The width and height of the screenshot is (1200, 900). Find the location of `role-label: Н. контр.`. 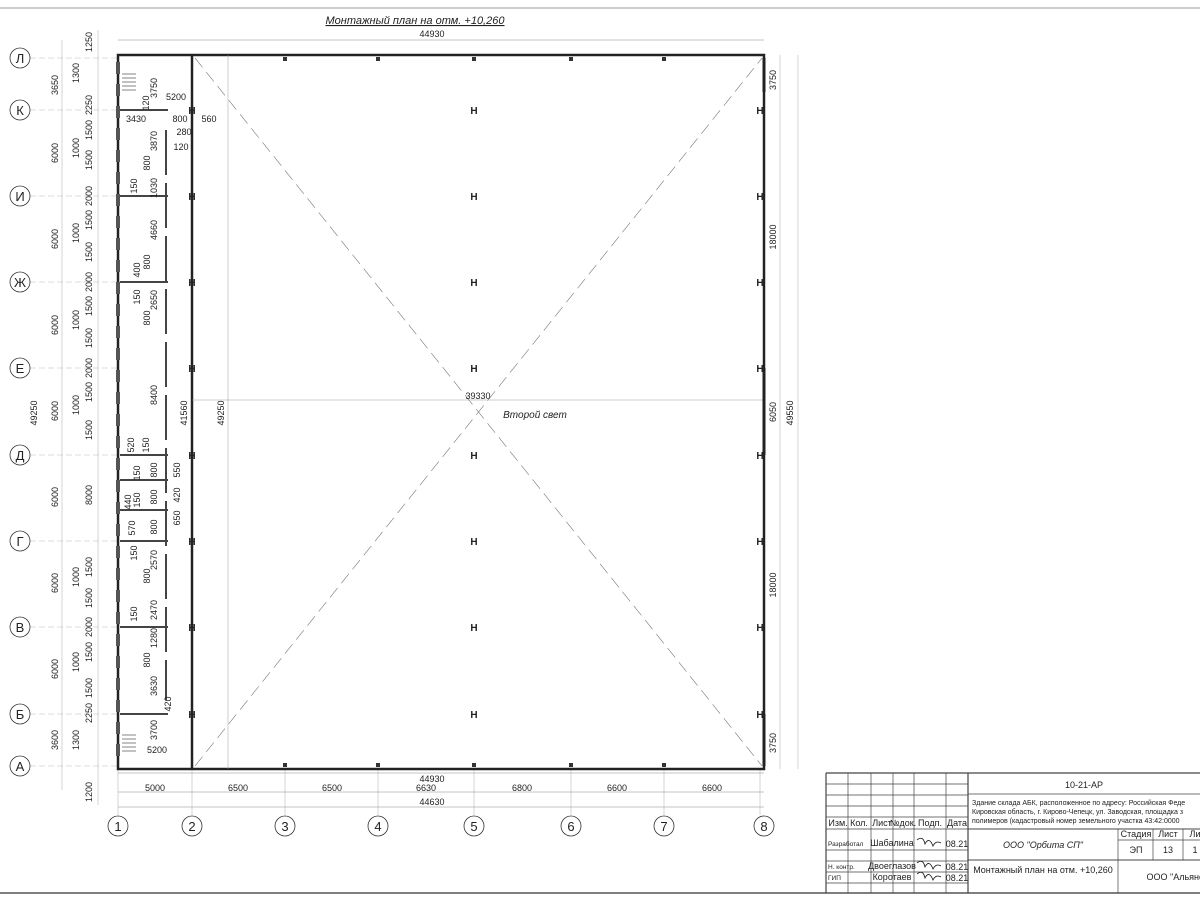

role-label: Н. контр. is located at coordinates (841, 867).